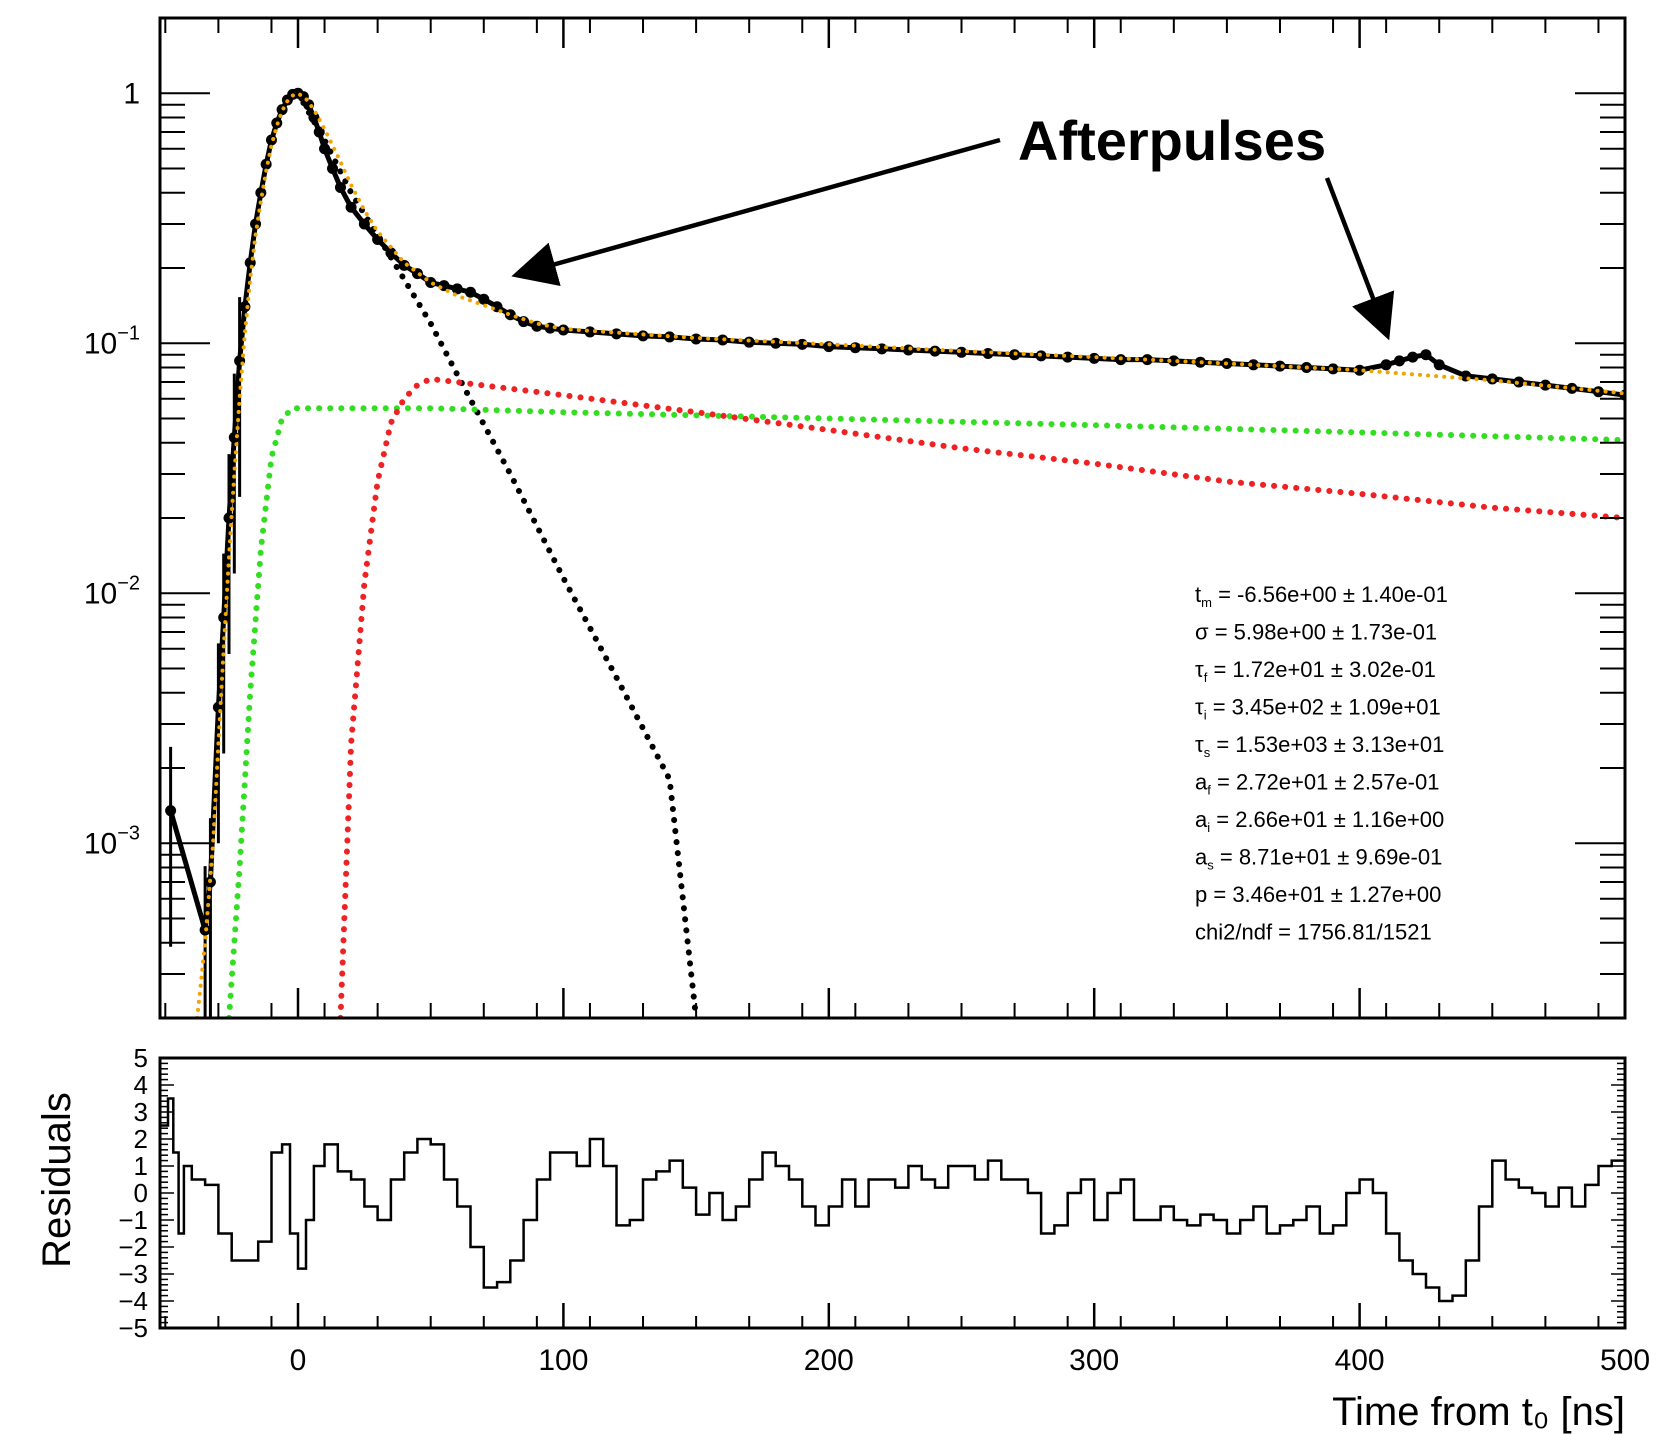 This screenshot has height=1435, width=1663. Describe the element at coordinates (141, 1112) in the screenshot. I see `res-y-tick-label: 3` at that location.